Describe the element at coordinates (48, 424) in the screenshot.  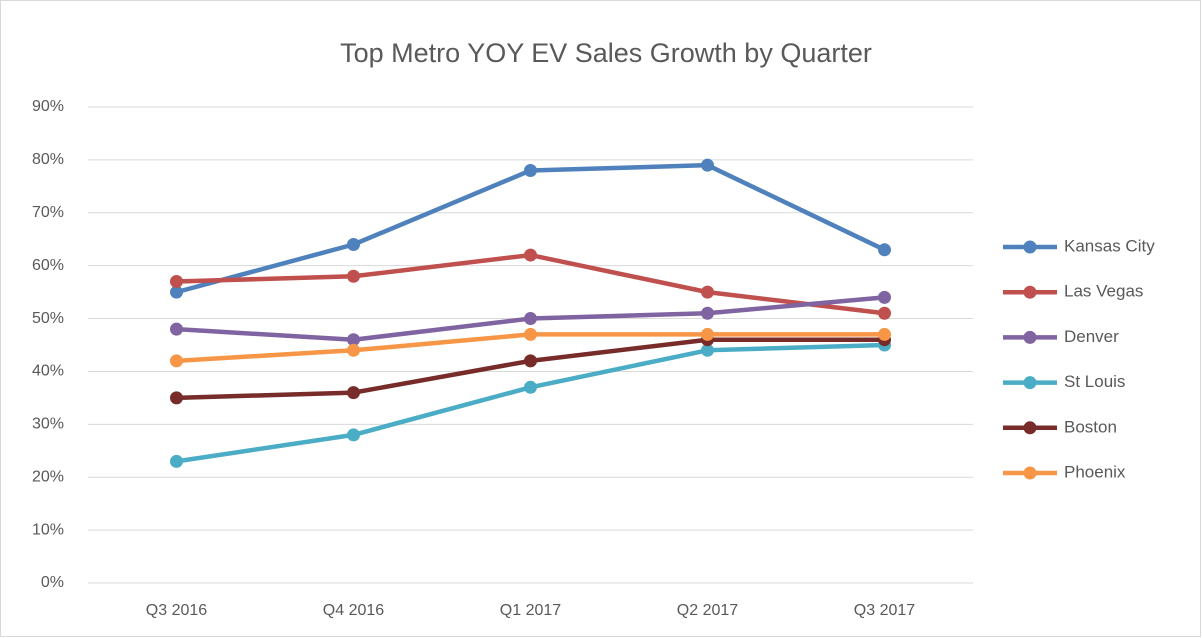
I see `y-tick-label: 30%` at that location.